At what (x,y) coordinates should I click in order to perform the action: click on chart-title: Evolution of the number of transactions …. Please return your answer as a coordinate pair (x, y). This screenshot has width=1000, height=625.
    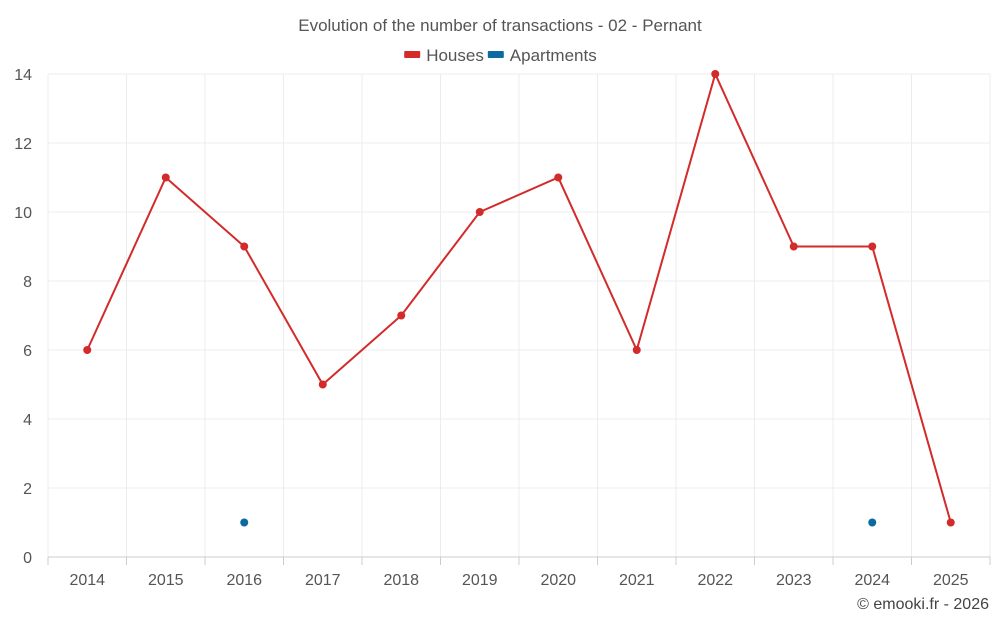
    Looking at the image, I should click on (500, 25).